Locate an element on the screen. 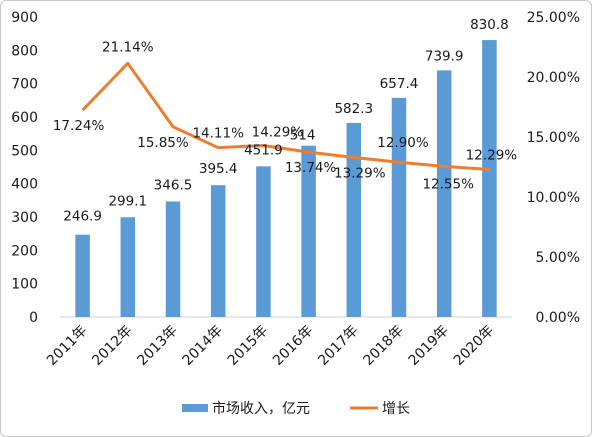 The width and height of the screenshot is (592, 437). legend-label-line: 增长 is located at coordinates (396, 409).